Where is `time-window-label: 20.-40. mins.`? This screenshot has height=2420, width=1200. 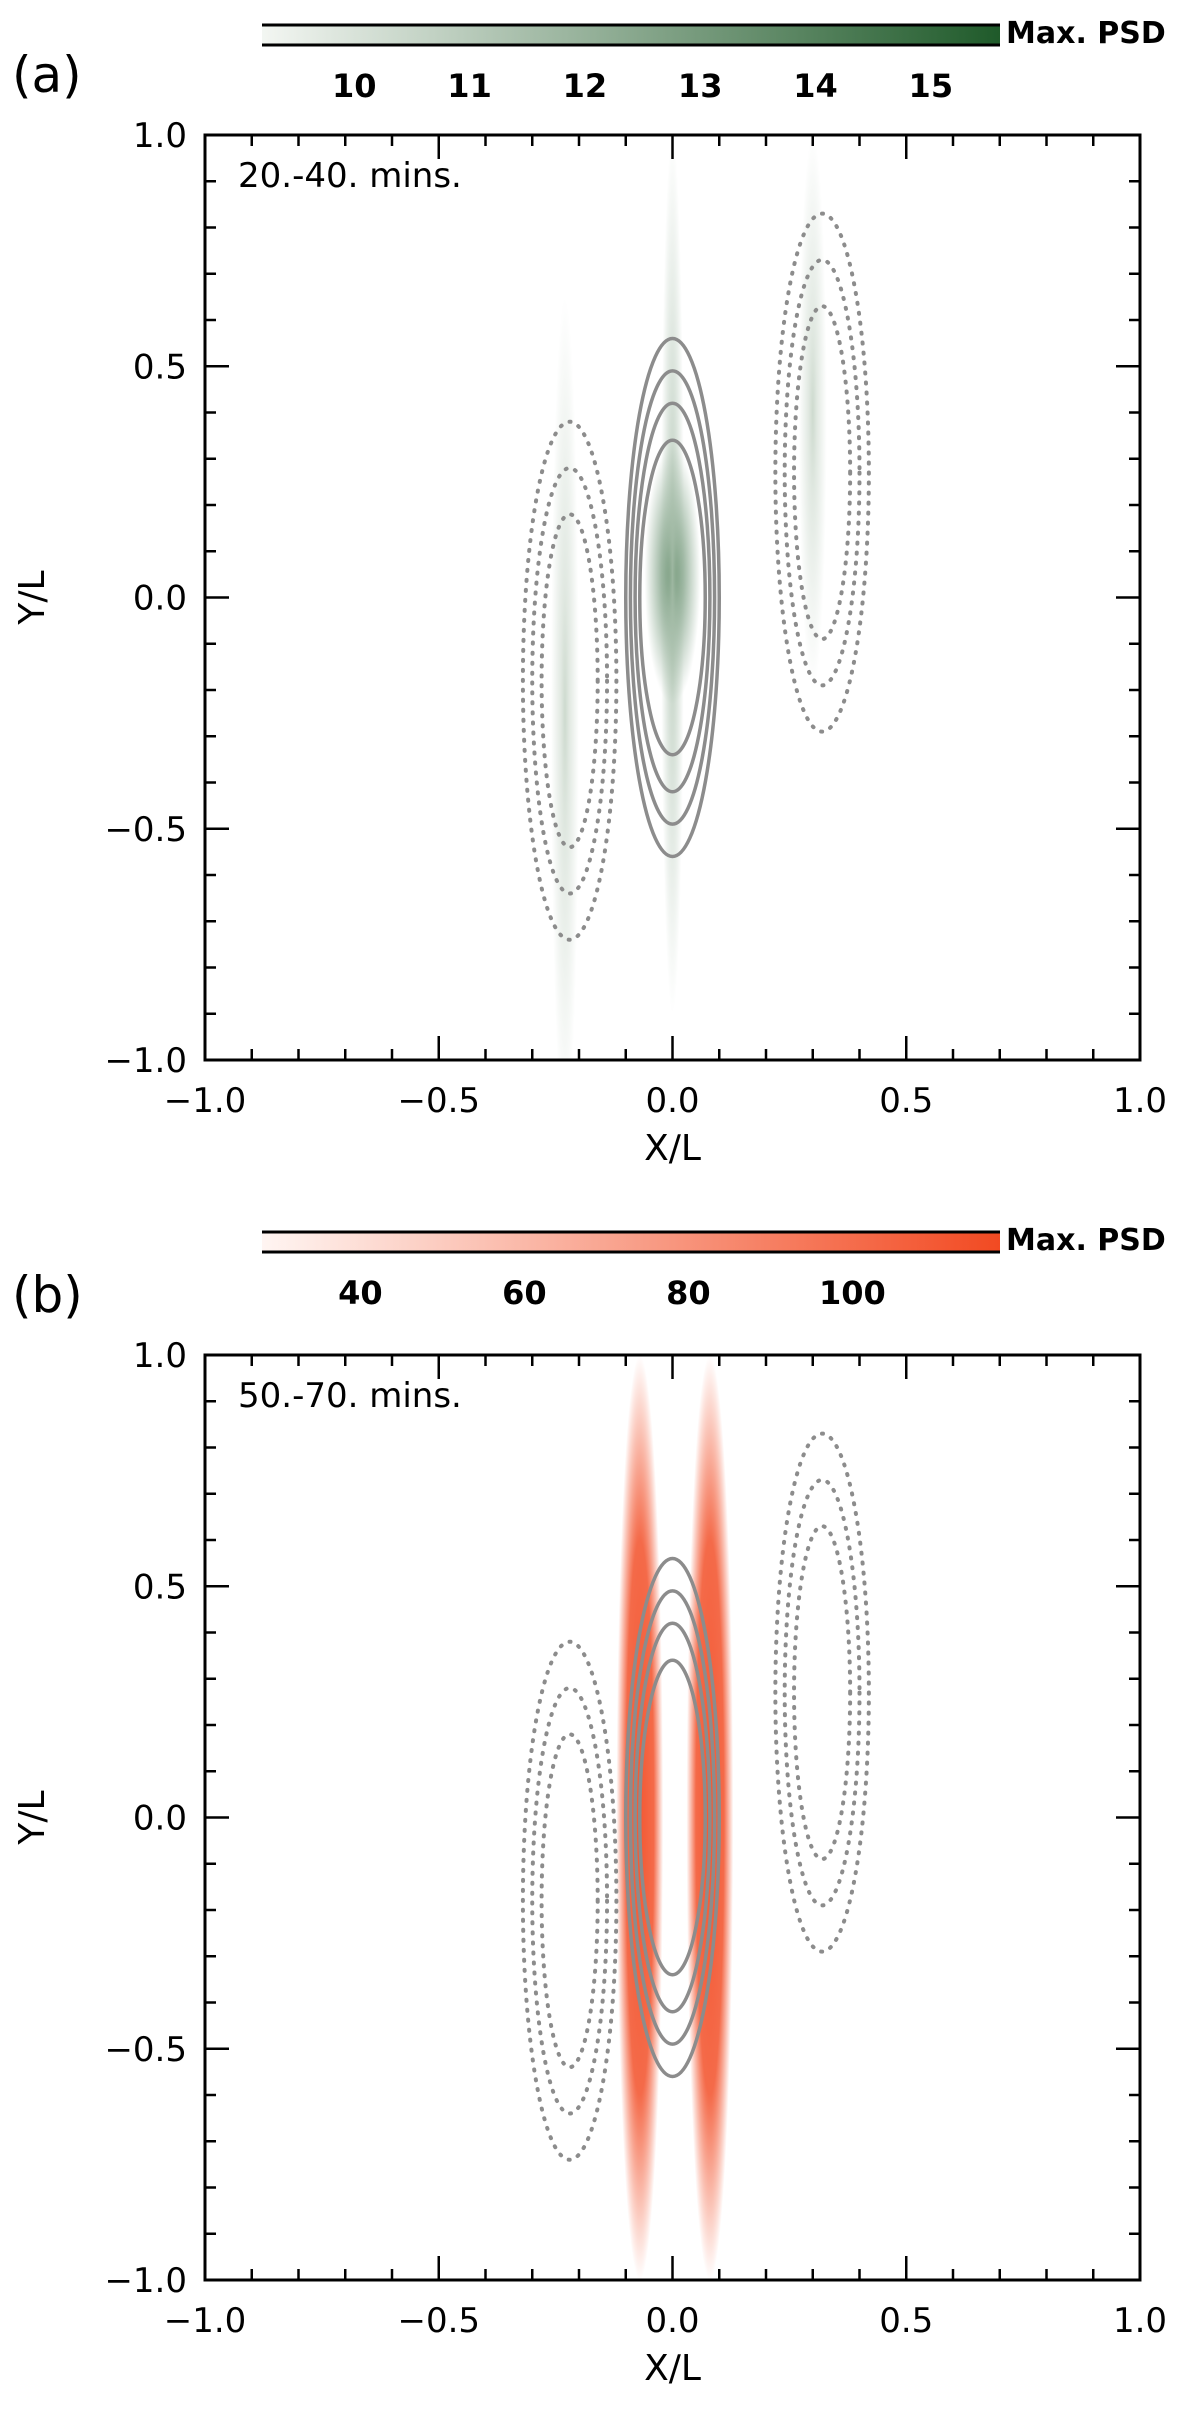 time-window-label: 20.-40. mins. is located at coordinates (350, 176).